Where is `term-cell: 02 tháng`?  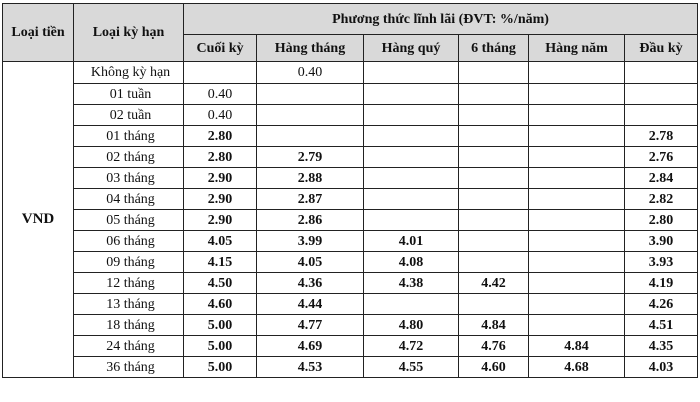 term-cell: 02 tháng is located at coordinates (128, 157).